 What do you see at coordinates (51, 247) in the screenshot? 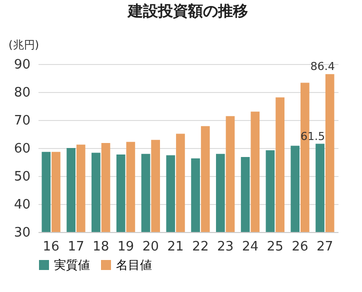
I see `x-tick-label: 16` at bounding box center [51, 247].